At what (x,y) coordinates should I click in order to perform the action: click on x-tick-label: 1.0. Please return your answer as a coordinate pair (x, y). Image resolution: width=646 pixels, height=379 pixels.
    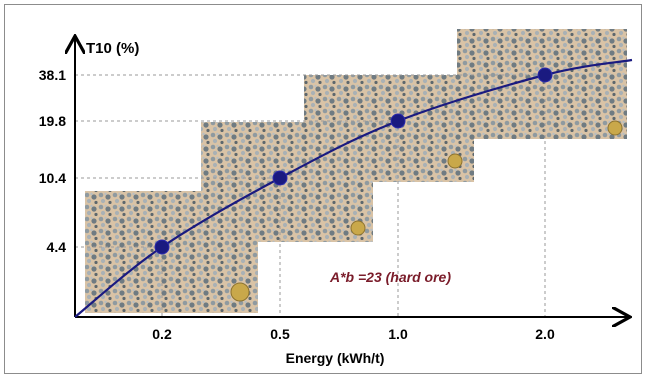
    Looking at the image, I should click on (398, 334).